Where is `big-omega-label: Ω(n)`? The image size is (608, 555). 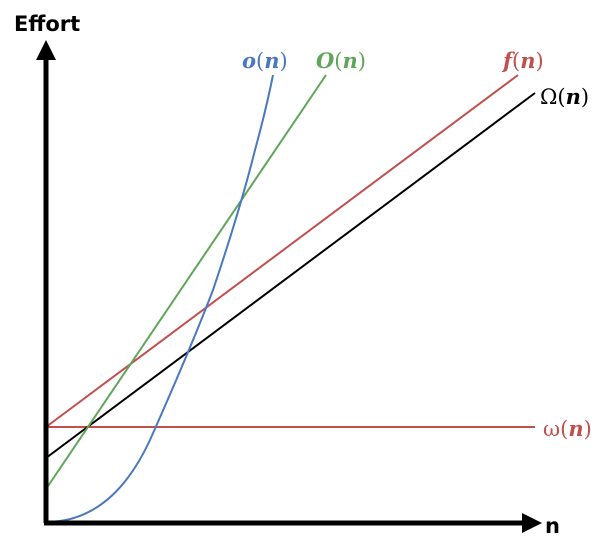
big-omega-label: Ω(n) is located at coordinates (564, 96).